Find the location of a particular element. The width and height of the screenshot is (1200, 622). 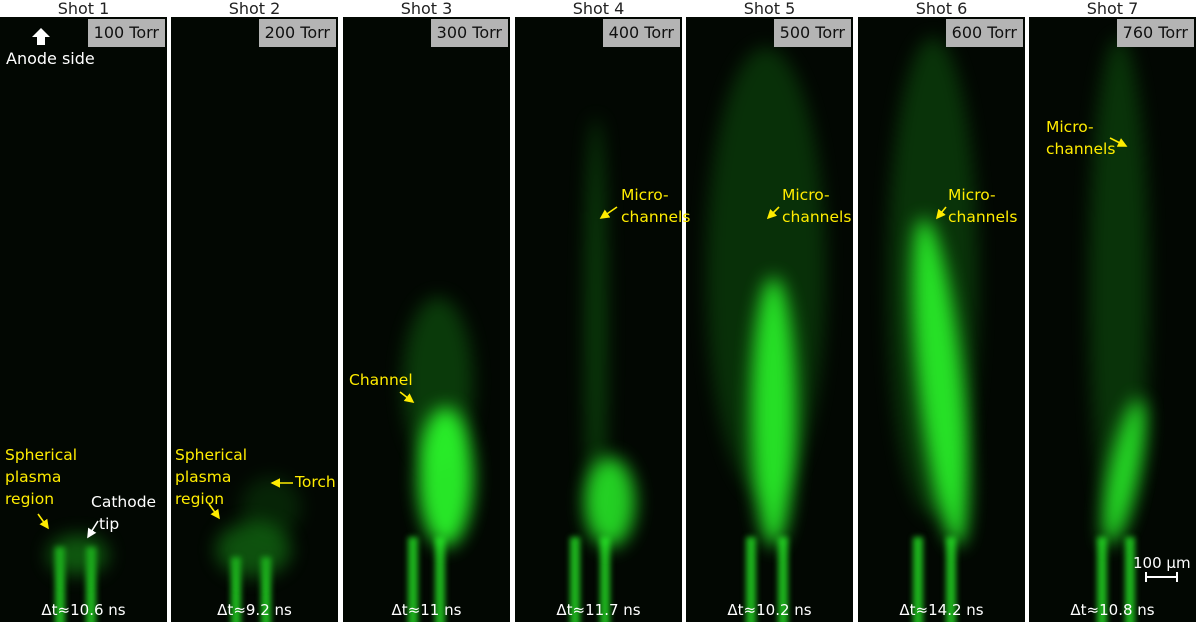

shot-5-image: 500 Torr Δt≈10.2 ns is located at coordinates (769, 319).